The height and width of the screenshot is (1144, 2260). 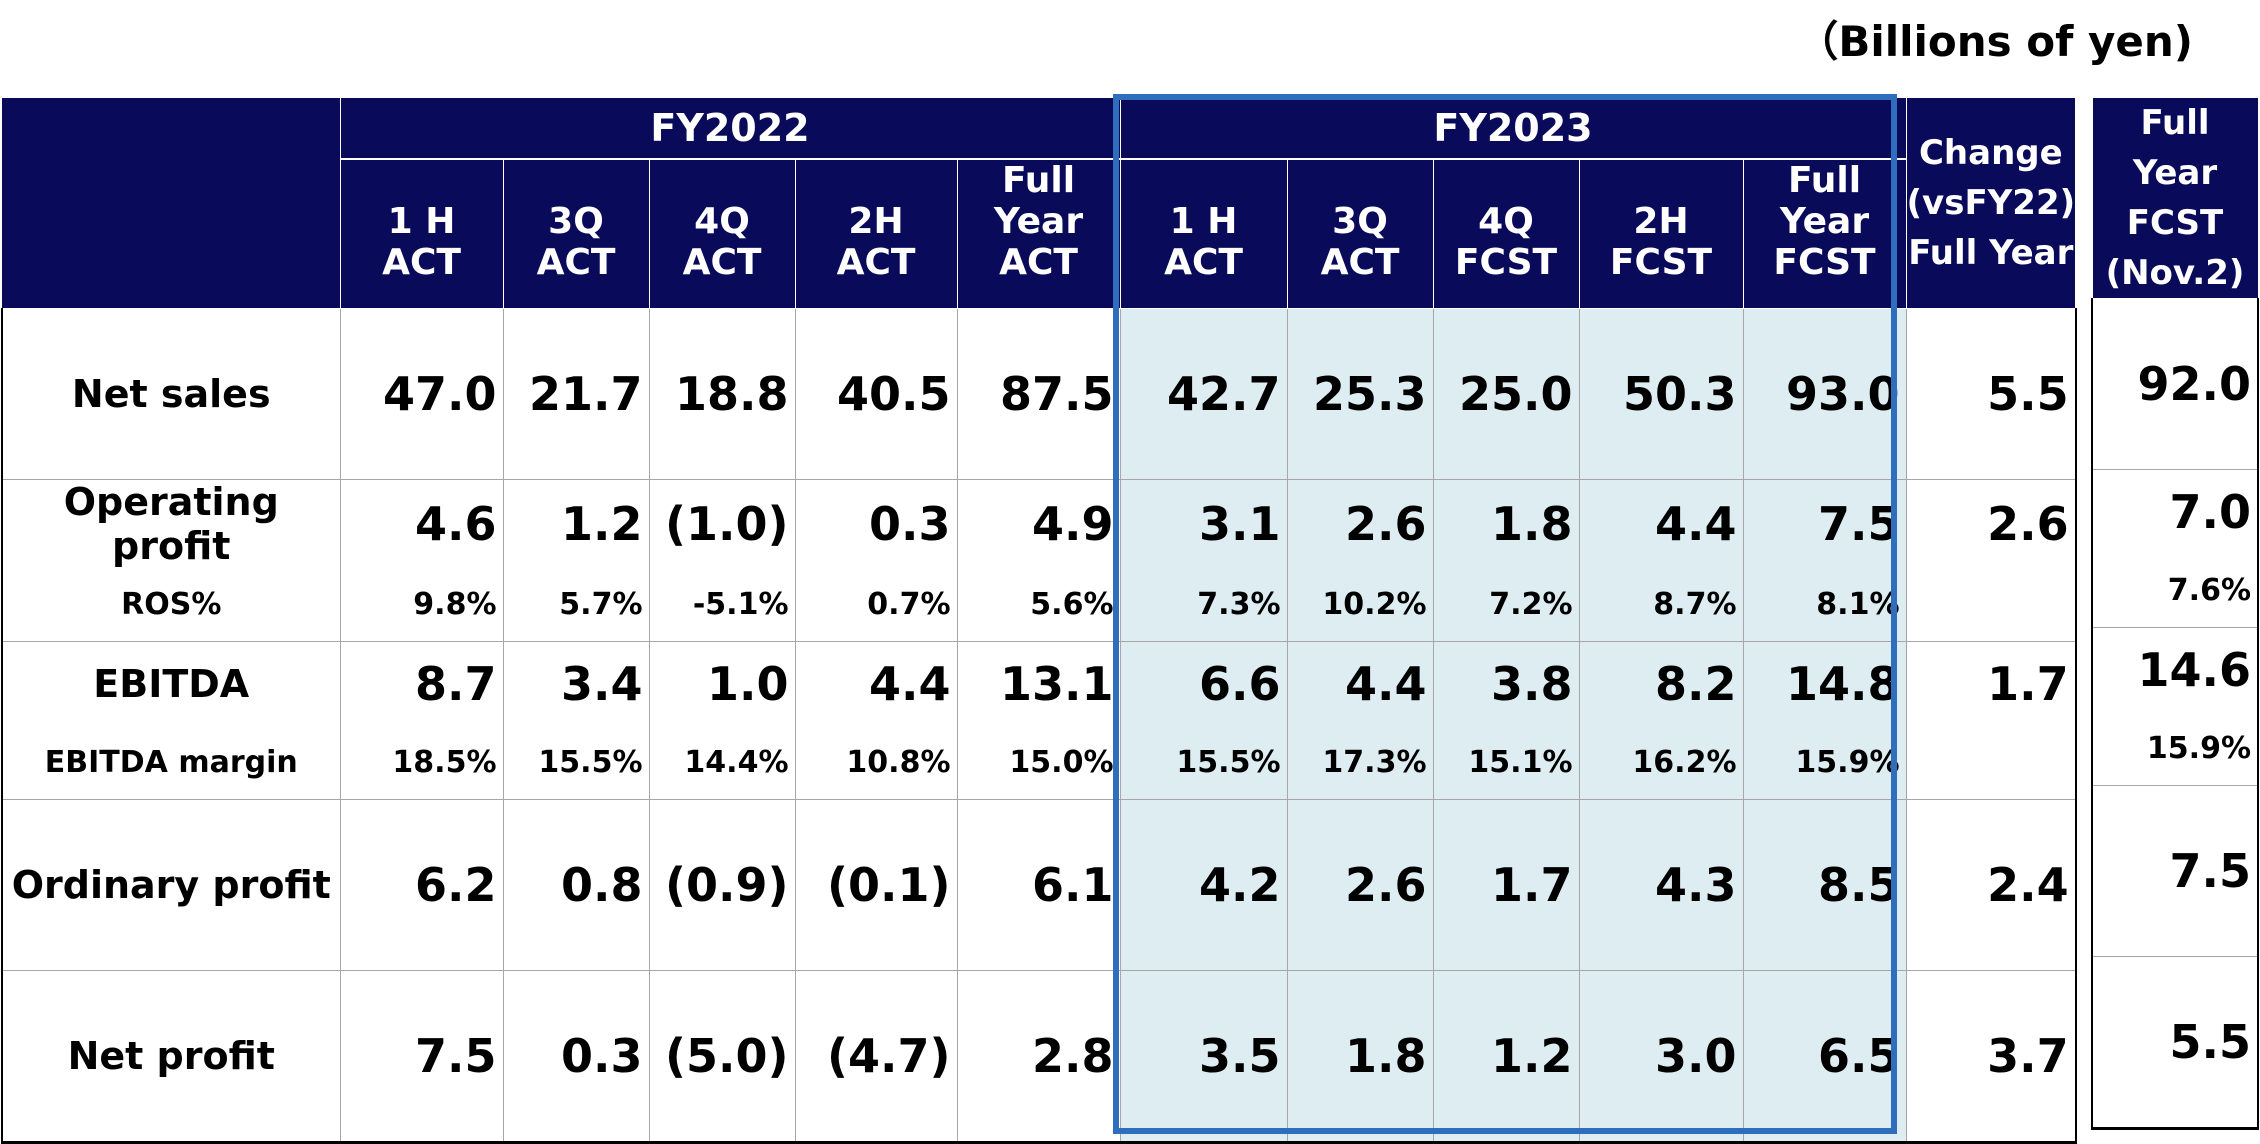 I want to click on column-header-bottom-2: ACT, so click(x=722, y=275).